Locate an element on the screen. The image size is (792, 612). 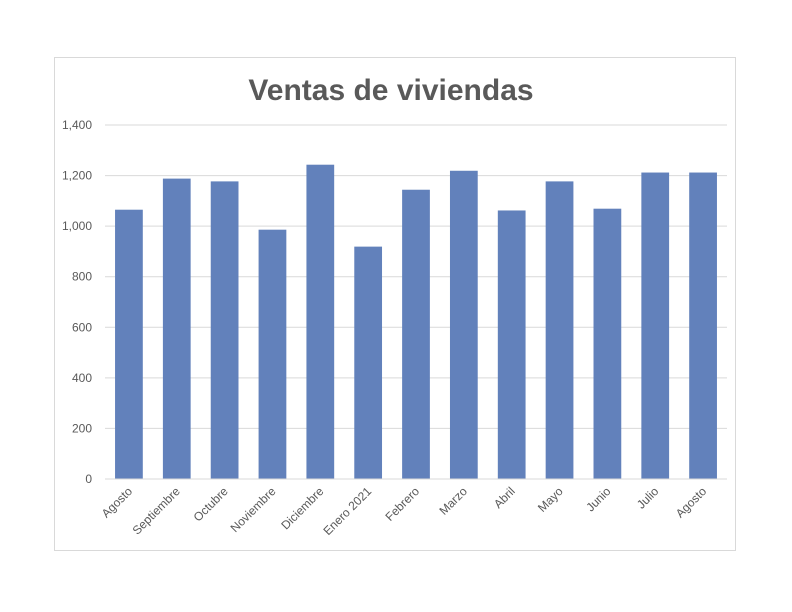
x-tick-label: Diciembre is located at coordinates (302, 508).